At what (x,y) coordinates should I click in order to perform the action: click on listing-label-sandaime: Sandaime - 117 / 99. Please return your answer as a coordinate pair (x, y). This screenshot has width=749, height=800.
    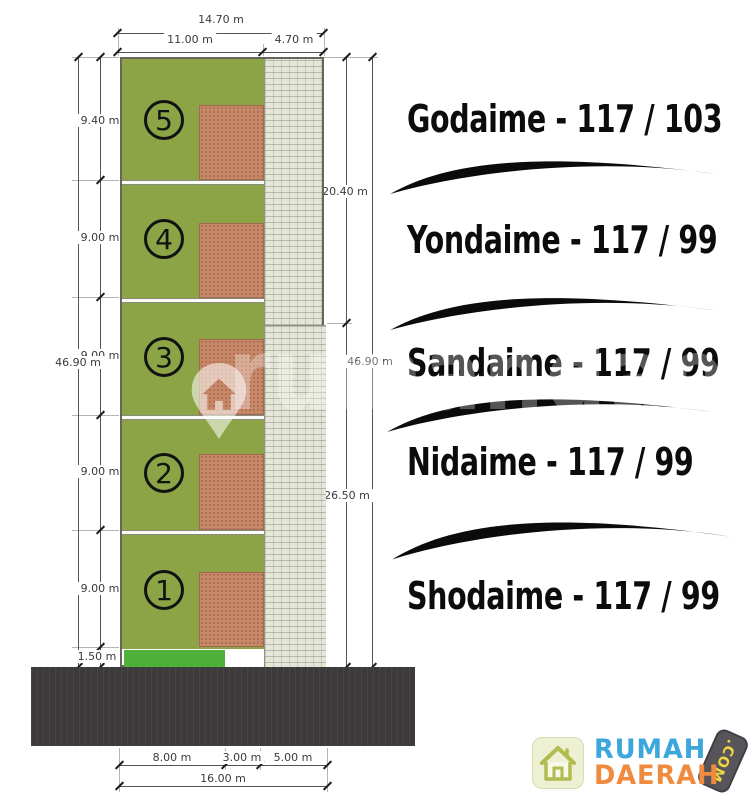
    Looking at the image, I should click on (563, 363).